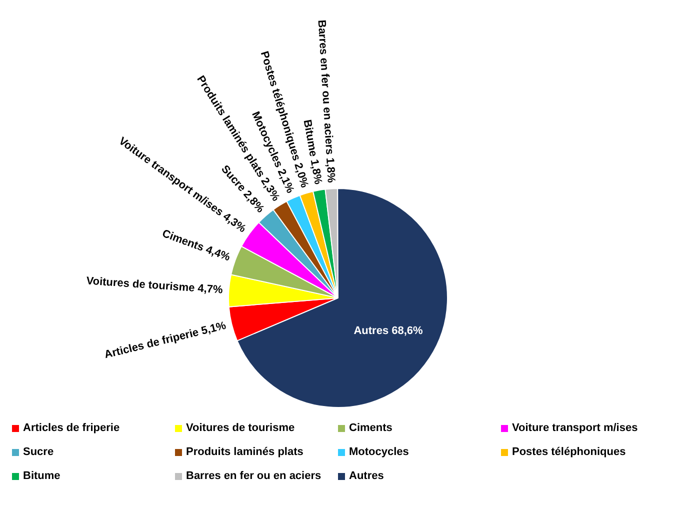 The height and width of the screenshot is (526, 676). Describe the element at coordinates (370, 428) in the screenshot. I see `legend-label: Ciments` at that location.